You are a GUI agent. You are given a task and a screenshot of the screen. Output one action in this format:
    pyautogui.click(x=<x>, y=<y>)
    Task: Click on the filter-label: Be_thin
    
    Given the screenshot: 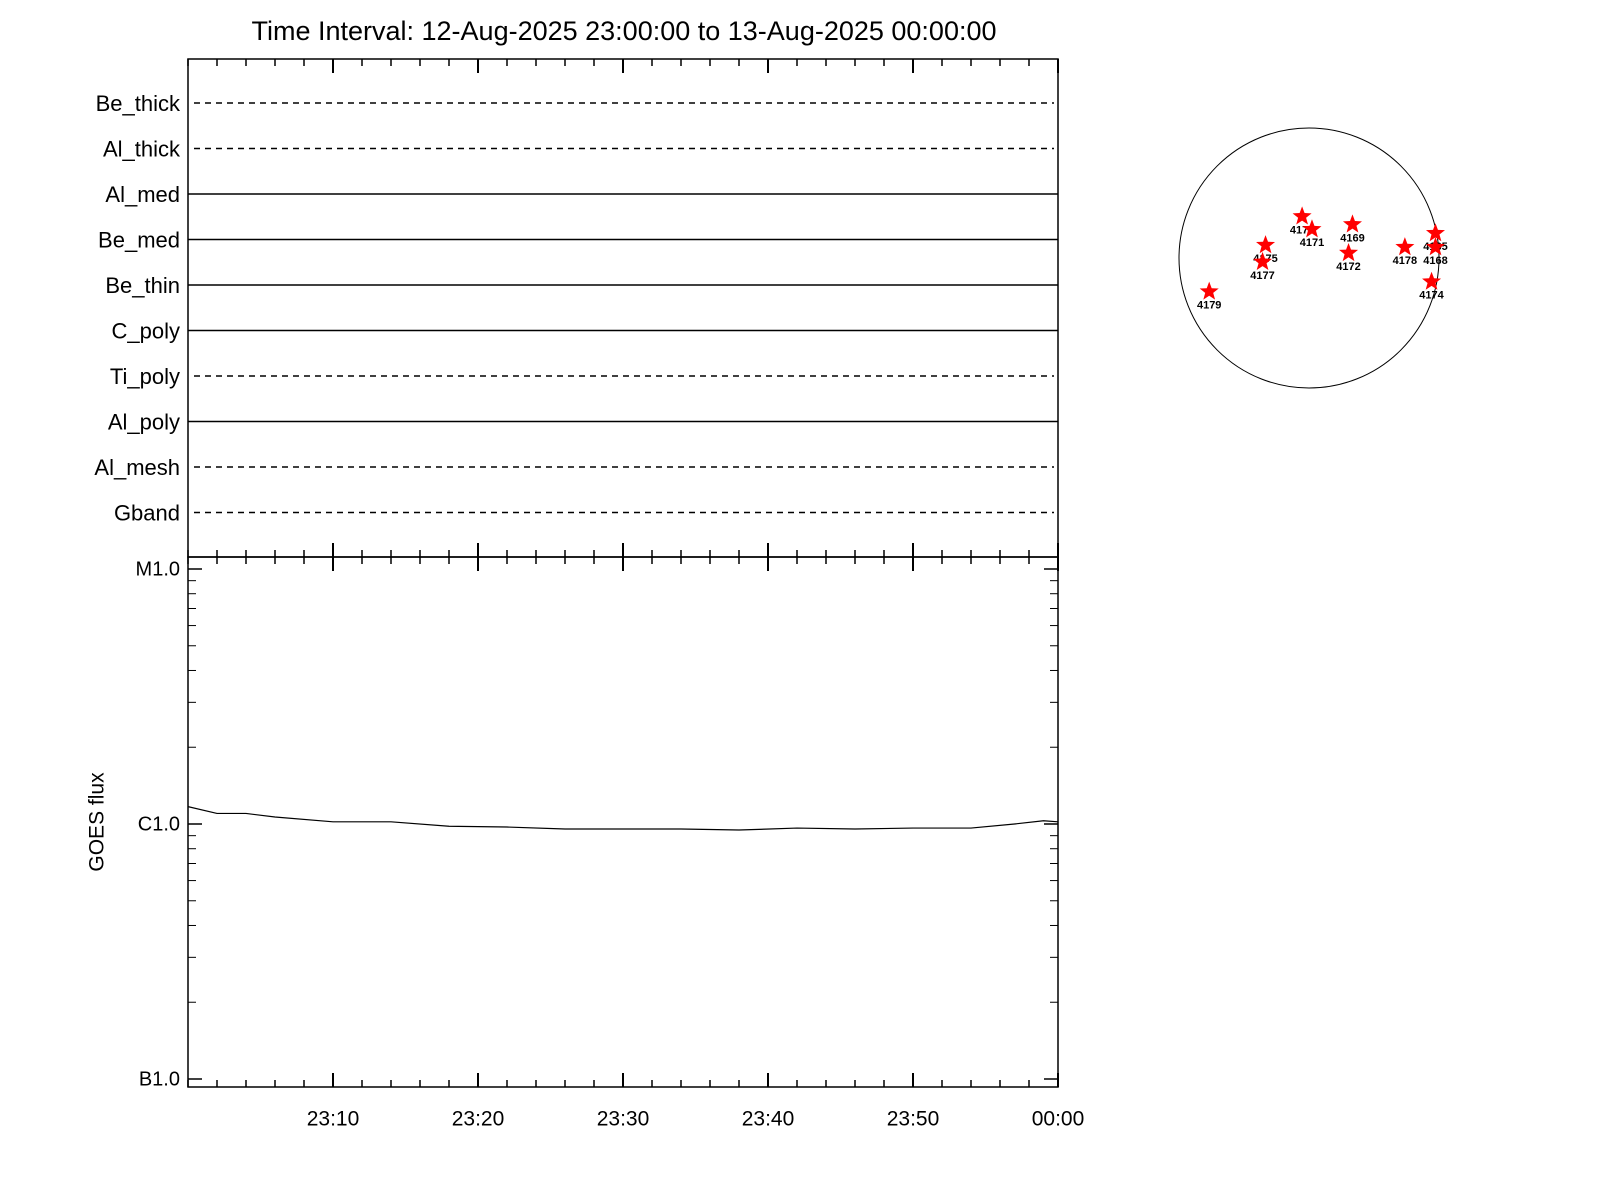 What is the action you would take?
    pyautogui.click(x=142, y=285)
    